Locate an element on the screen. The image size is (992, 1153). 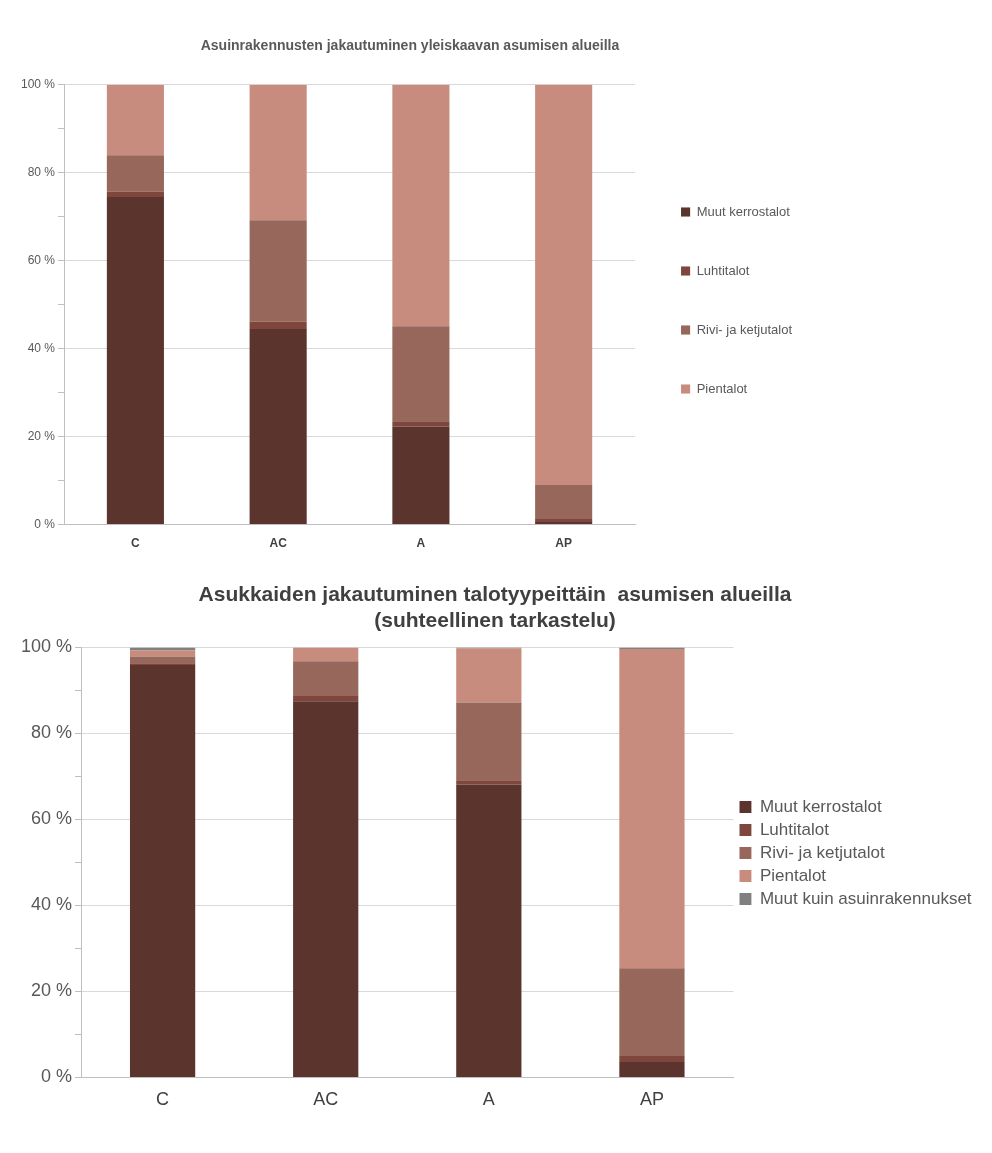
chart-title: Asuinrakennusten jakautuminen yleiskaavan asumisen alueilla is located at coordinates (410, 45).